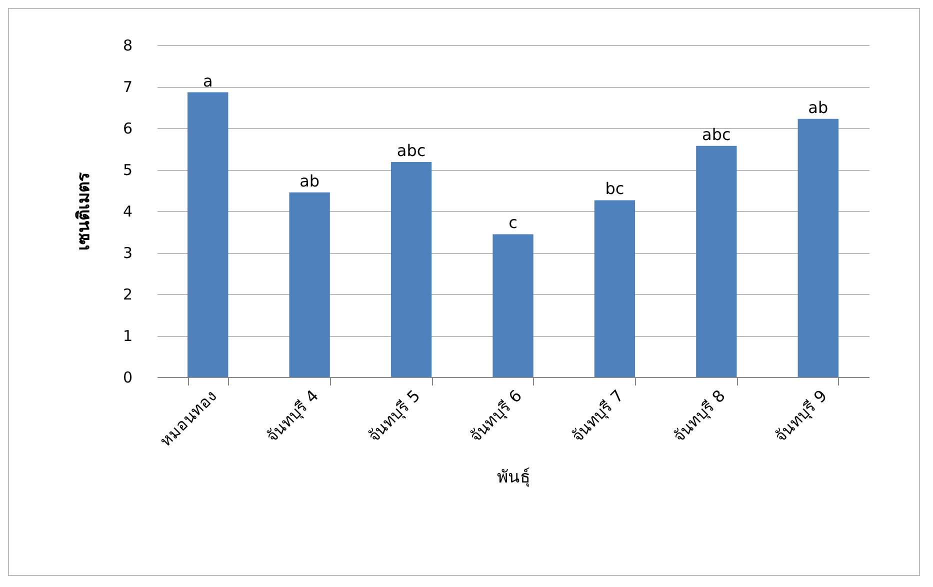  Describe the element at coordinates (127, 295) in the screenshot. I see `y-tick-label: 2` at that location.